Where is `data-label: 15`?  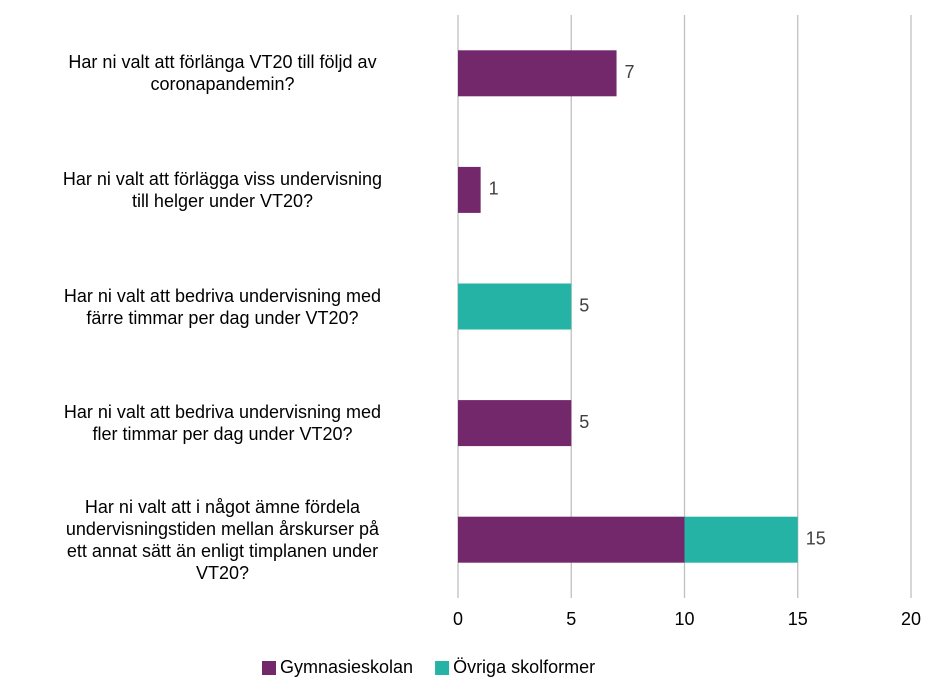
data-label: 15 is located at coordinates (816, 538).